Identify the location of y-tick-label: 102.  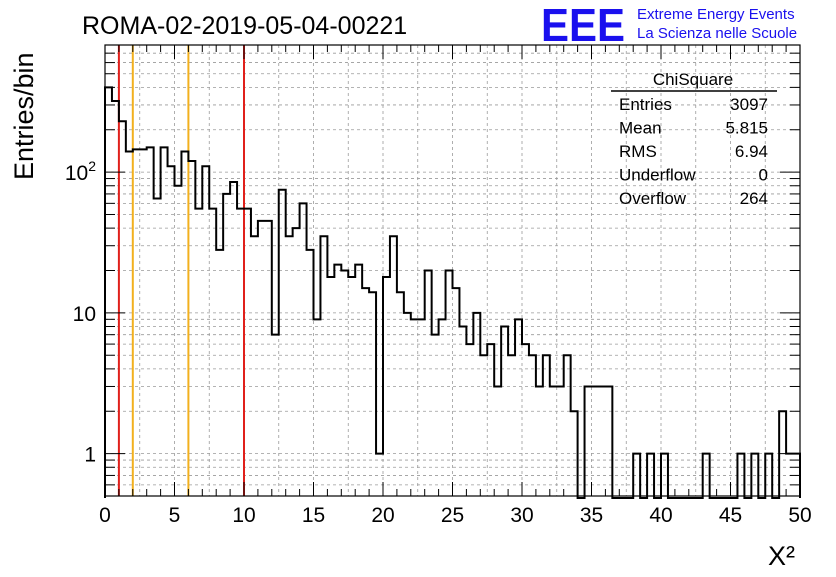
(80, 171).